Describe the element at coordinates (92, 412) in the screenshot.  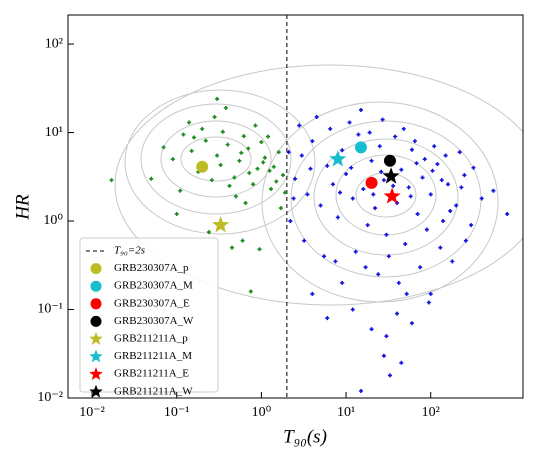
I see `x-tick-label: 10⁻²` at that location.